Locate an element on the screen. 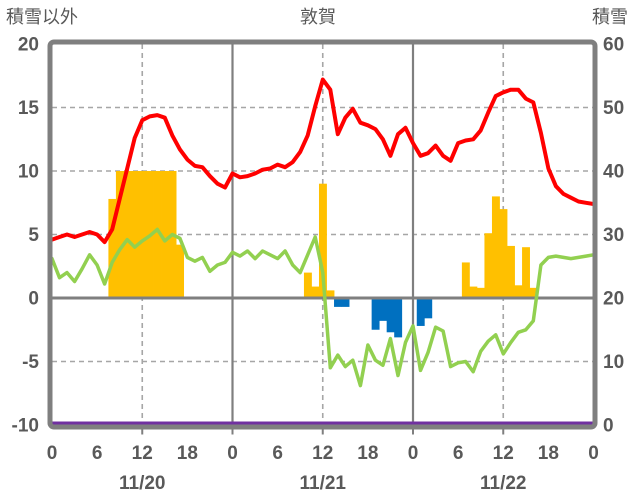 The image size is (636, 501). y-axis-label-right: 40 is located at coordinates (613, 172).